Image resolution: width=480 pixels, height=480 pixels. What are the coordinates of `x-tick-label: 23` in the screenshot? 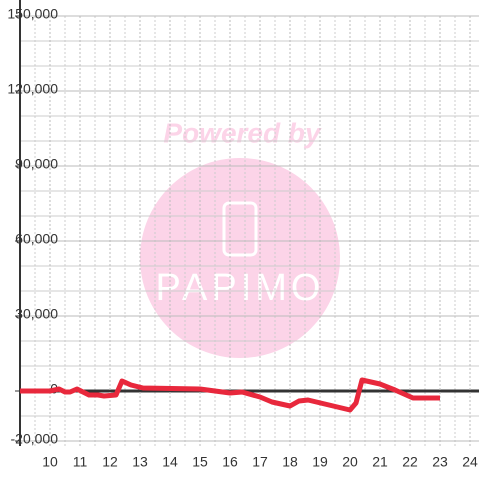 It's located at (440, 462).